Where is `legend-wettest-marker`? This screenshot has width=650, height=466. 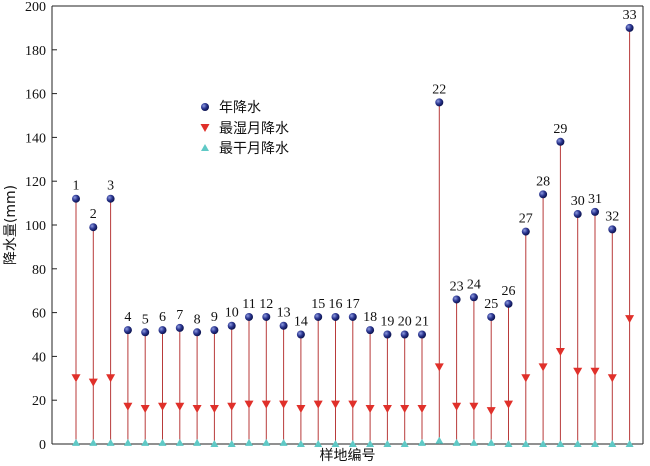
legend-wettest-marker is located at coordinates (205, 128).